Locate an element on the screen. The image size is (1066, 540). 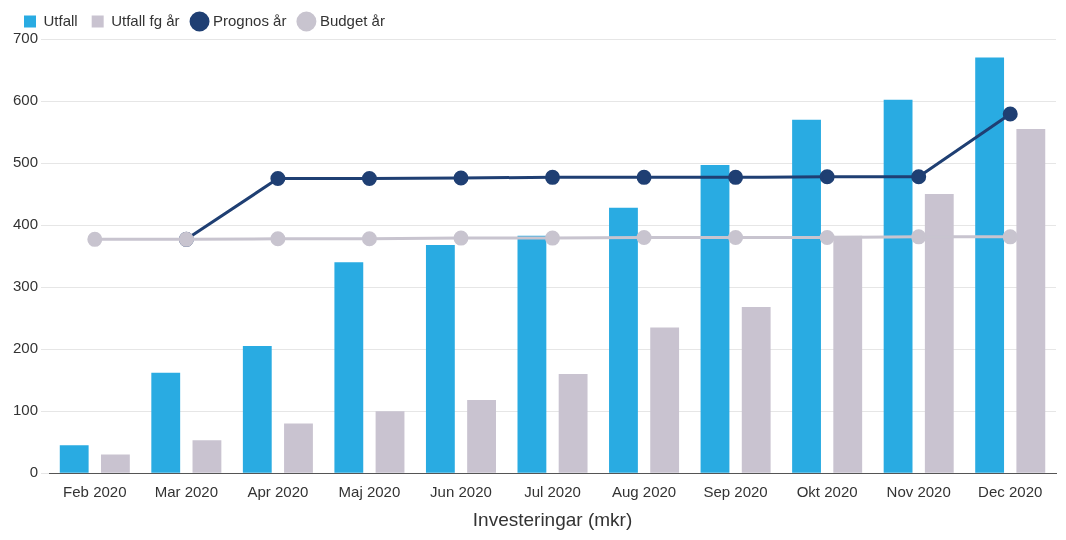
legend-label: Prognos år is located at coordinates (250, 20).